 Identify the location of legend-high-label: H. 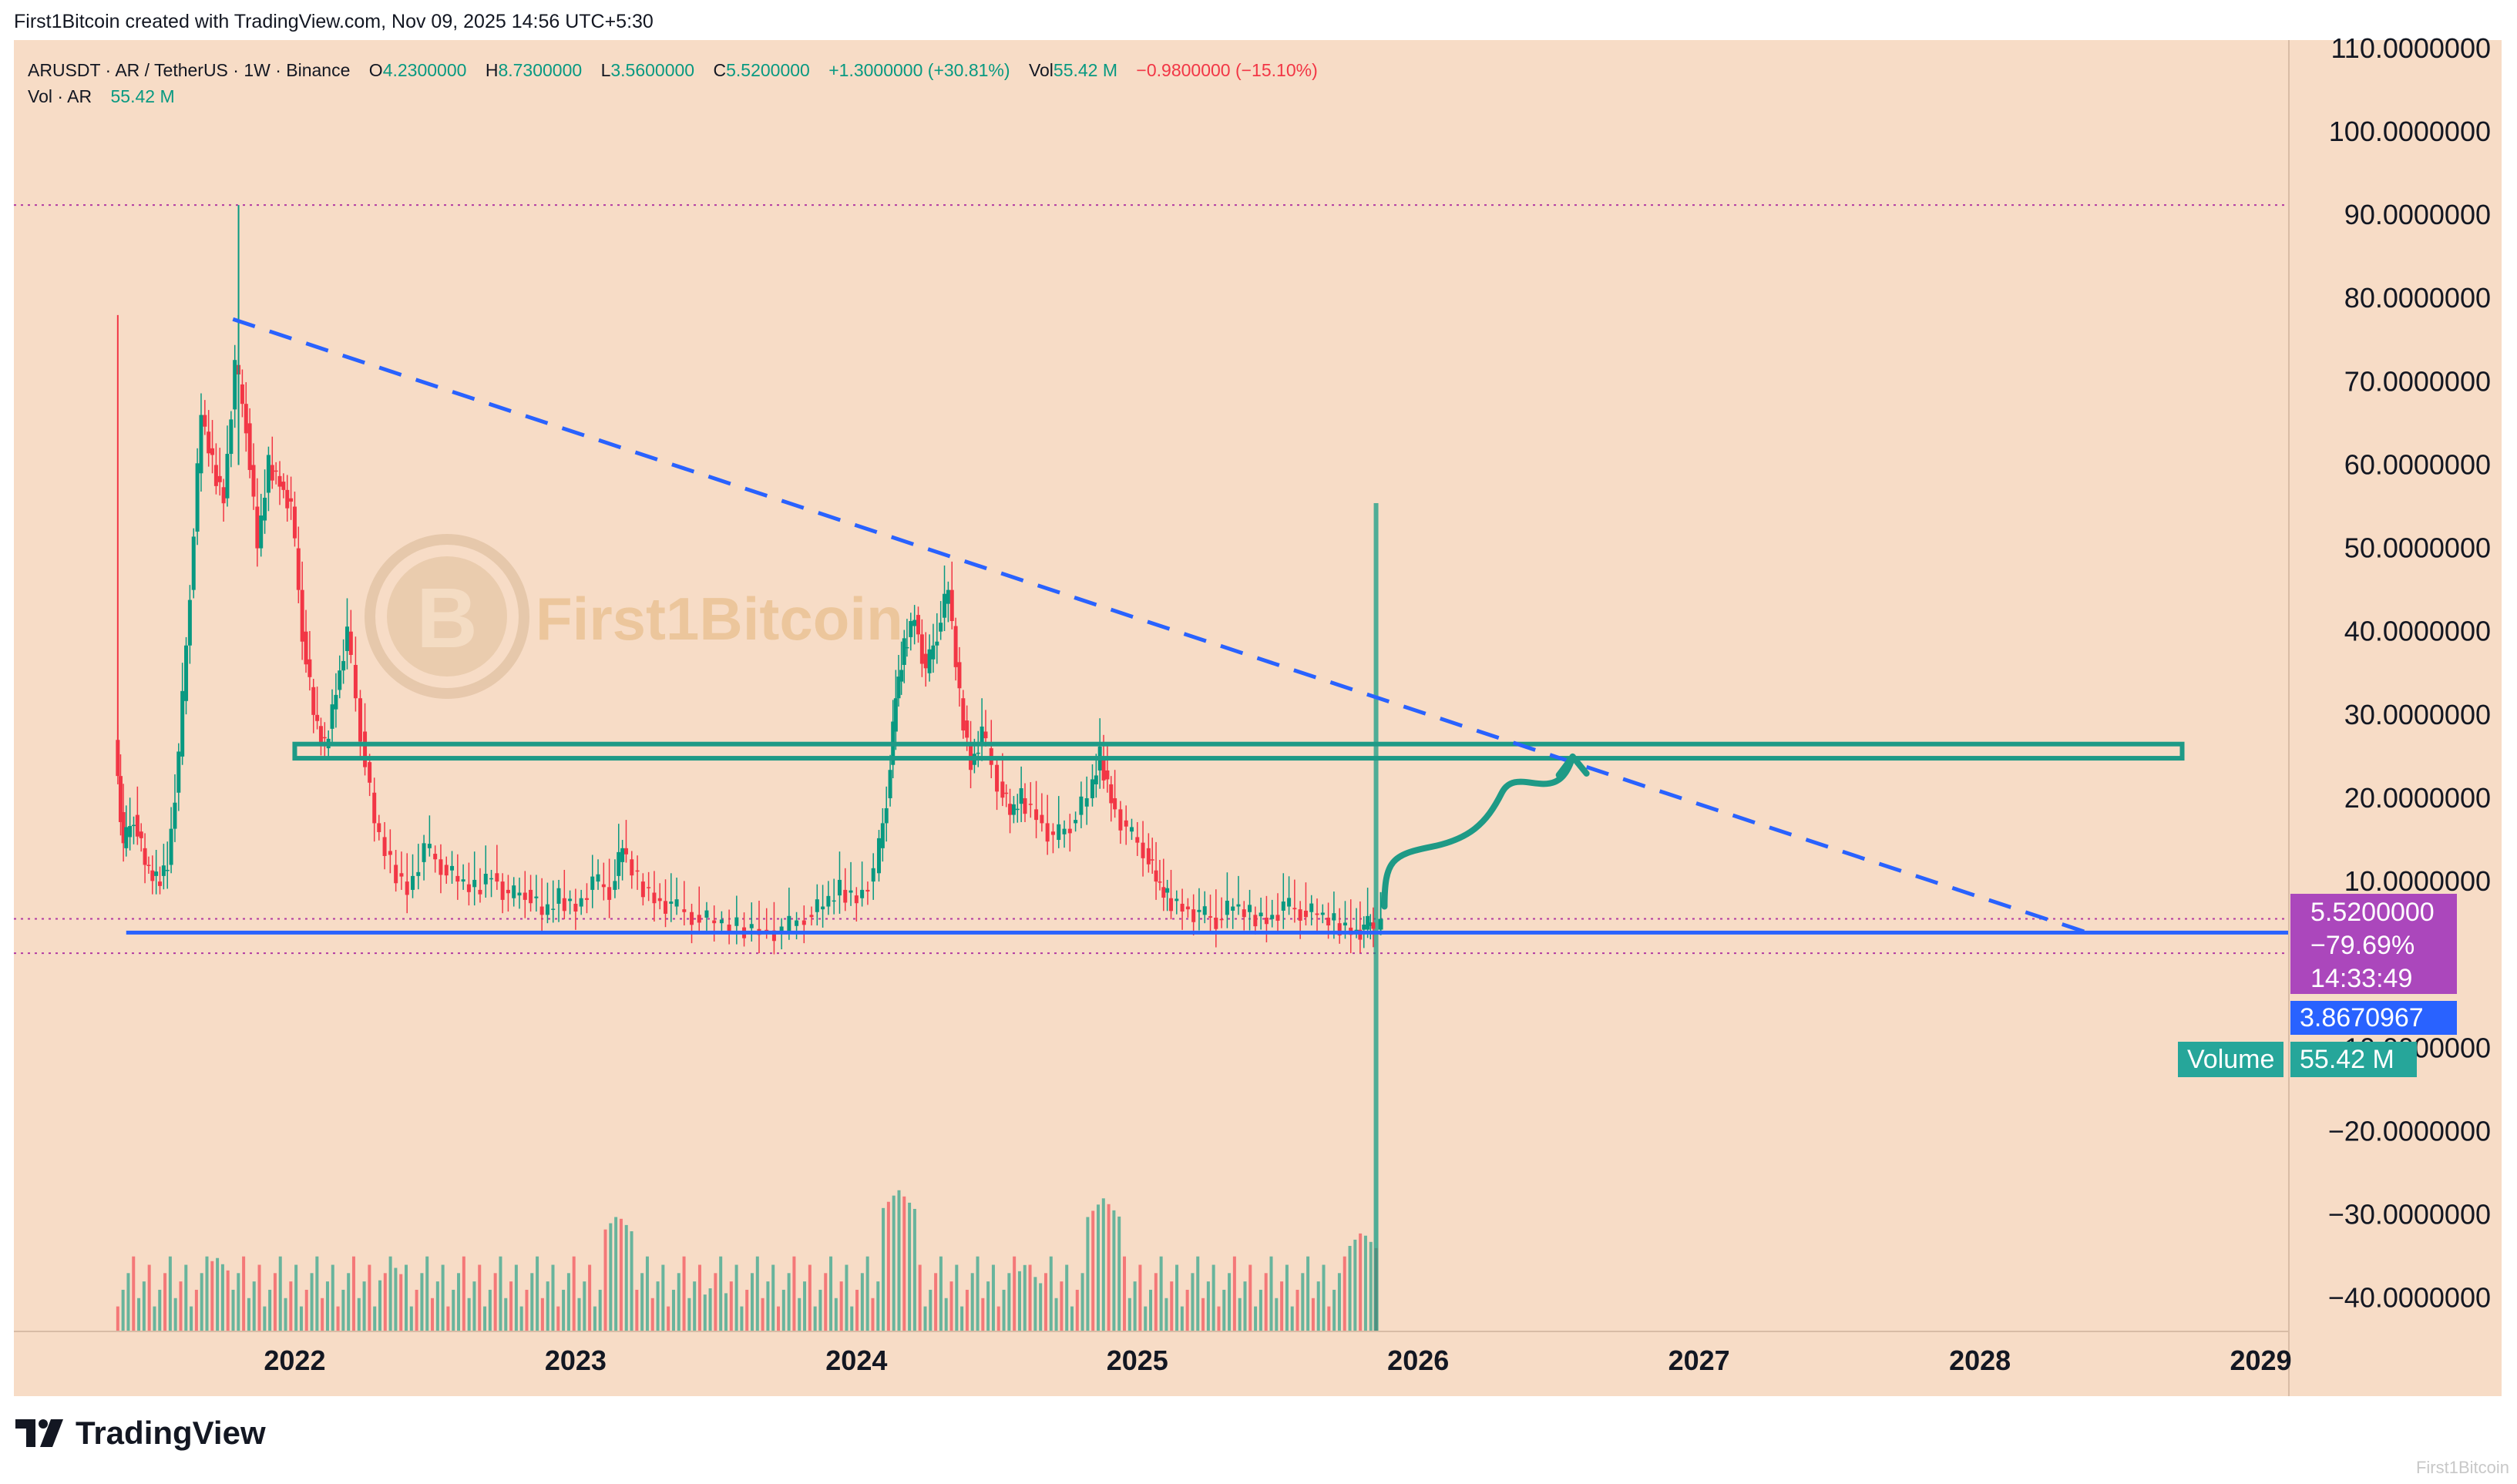
(492, 70).